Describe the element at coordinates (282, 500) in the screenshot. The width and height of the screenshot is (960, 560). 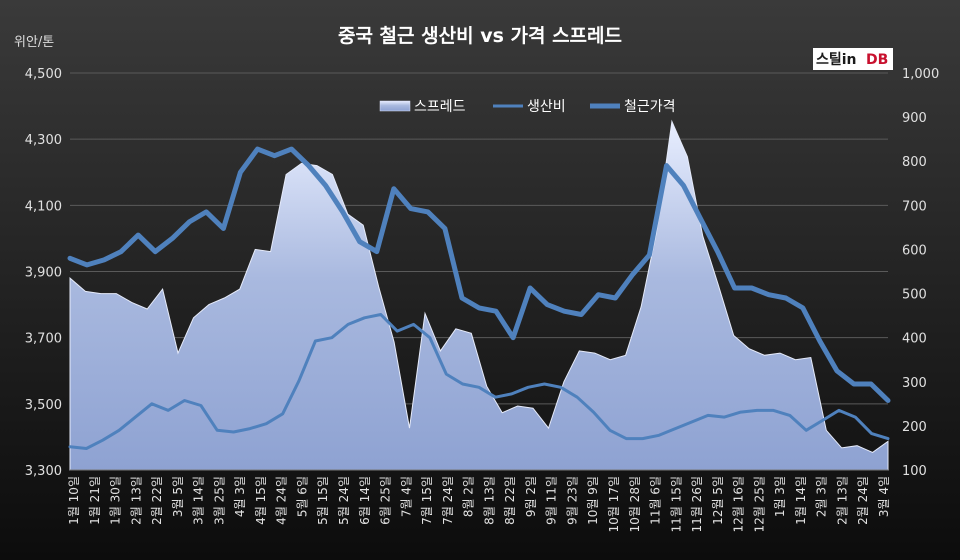
I see `x-tick-label: 4월 24일` at that location.